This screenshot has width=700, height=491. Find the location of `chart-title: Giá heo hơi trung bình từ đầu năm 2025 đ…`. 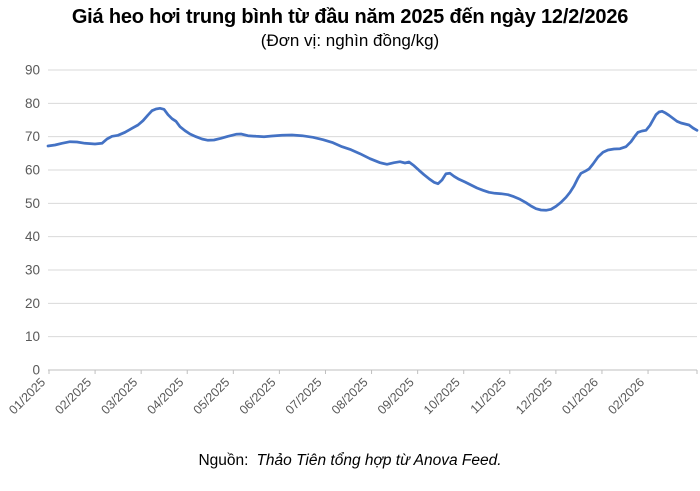

chart-title: Giá heo hơi trung bình từ đầu năm 2025 đ… is located at coordinates (350, 17).